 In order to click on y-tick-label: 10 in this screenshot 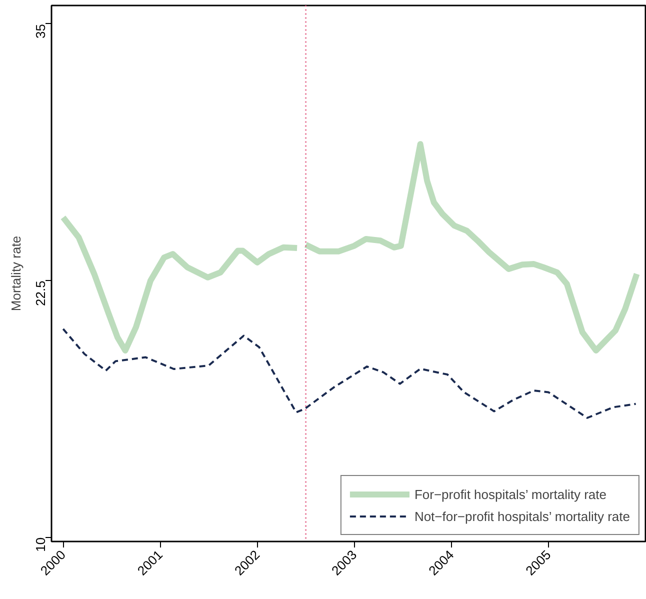, I will do `click(40, 544)`.